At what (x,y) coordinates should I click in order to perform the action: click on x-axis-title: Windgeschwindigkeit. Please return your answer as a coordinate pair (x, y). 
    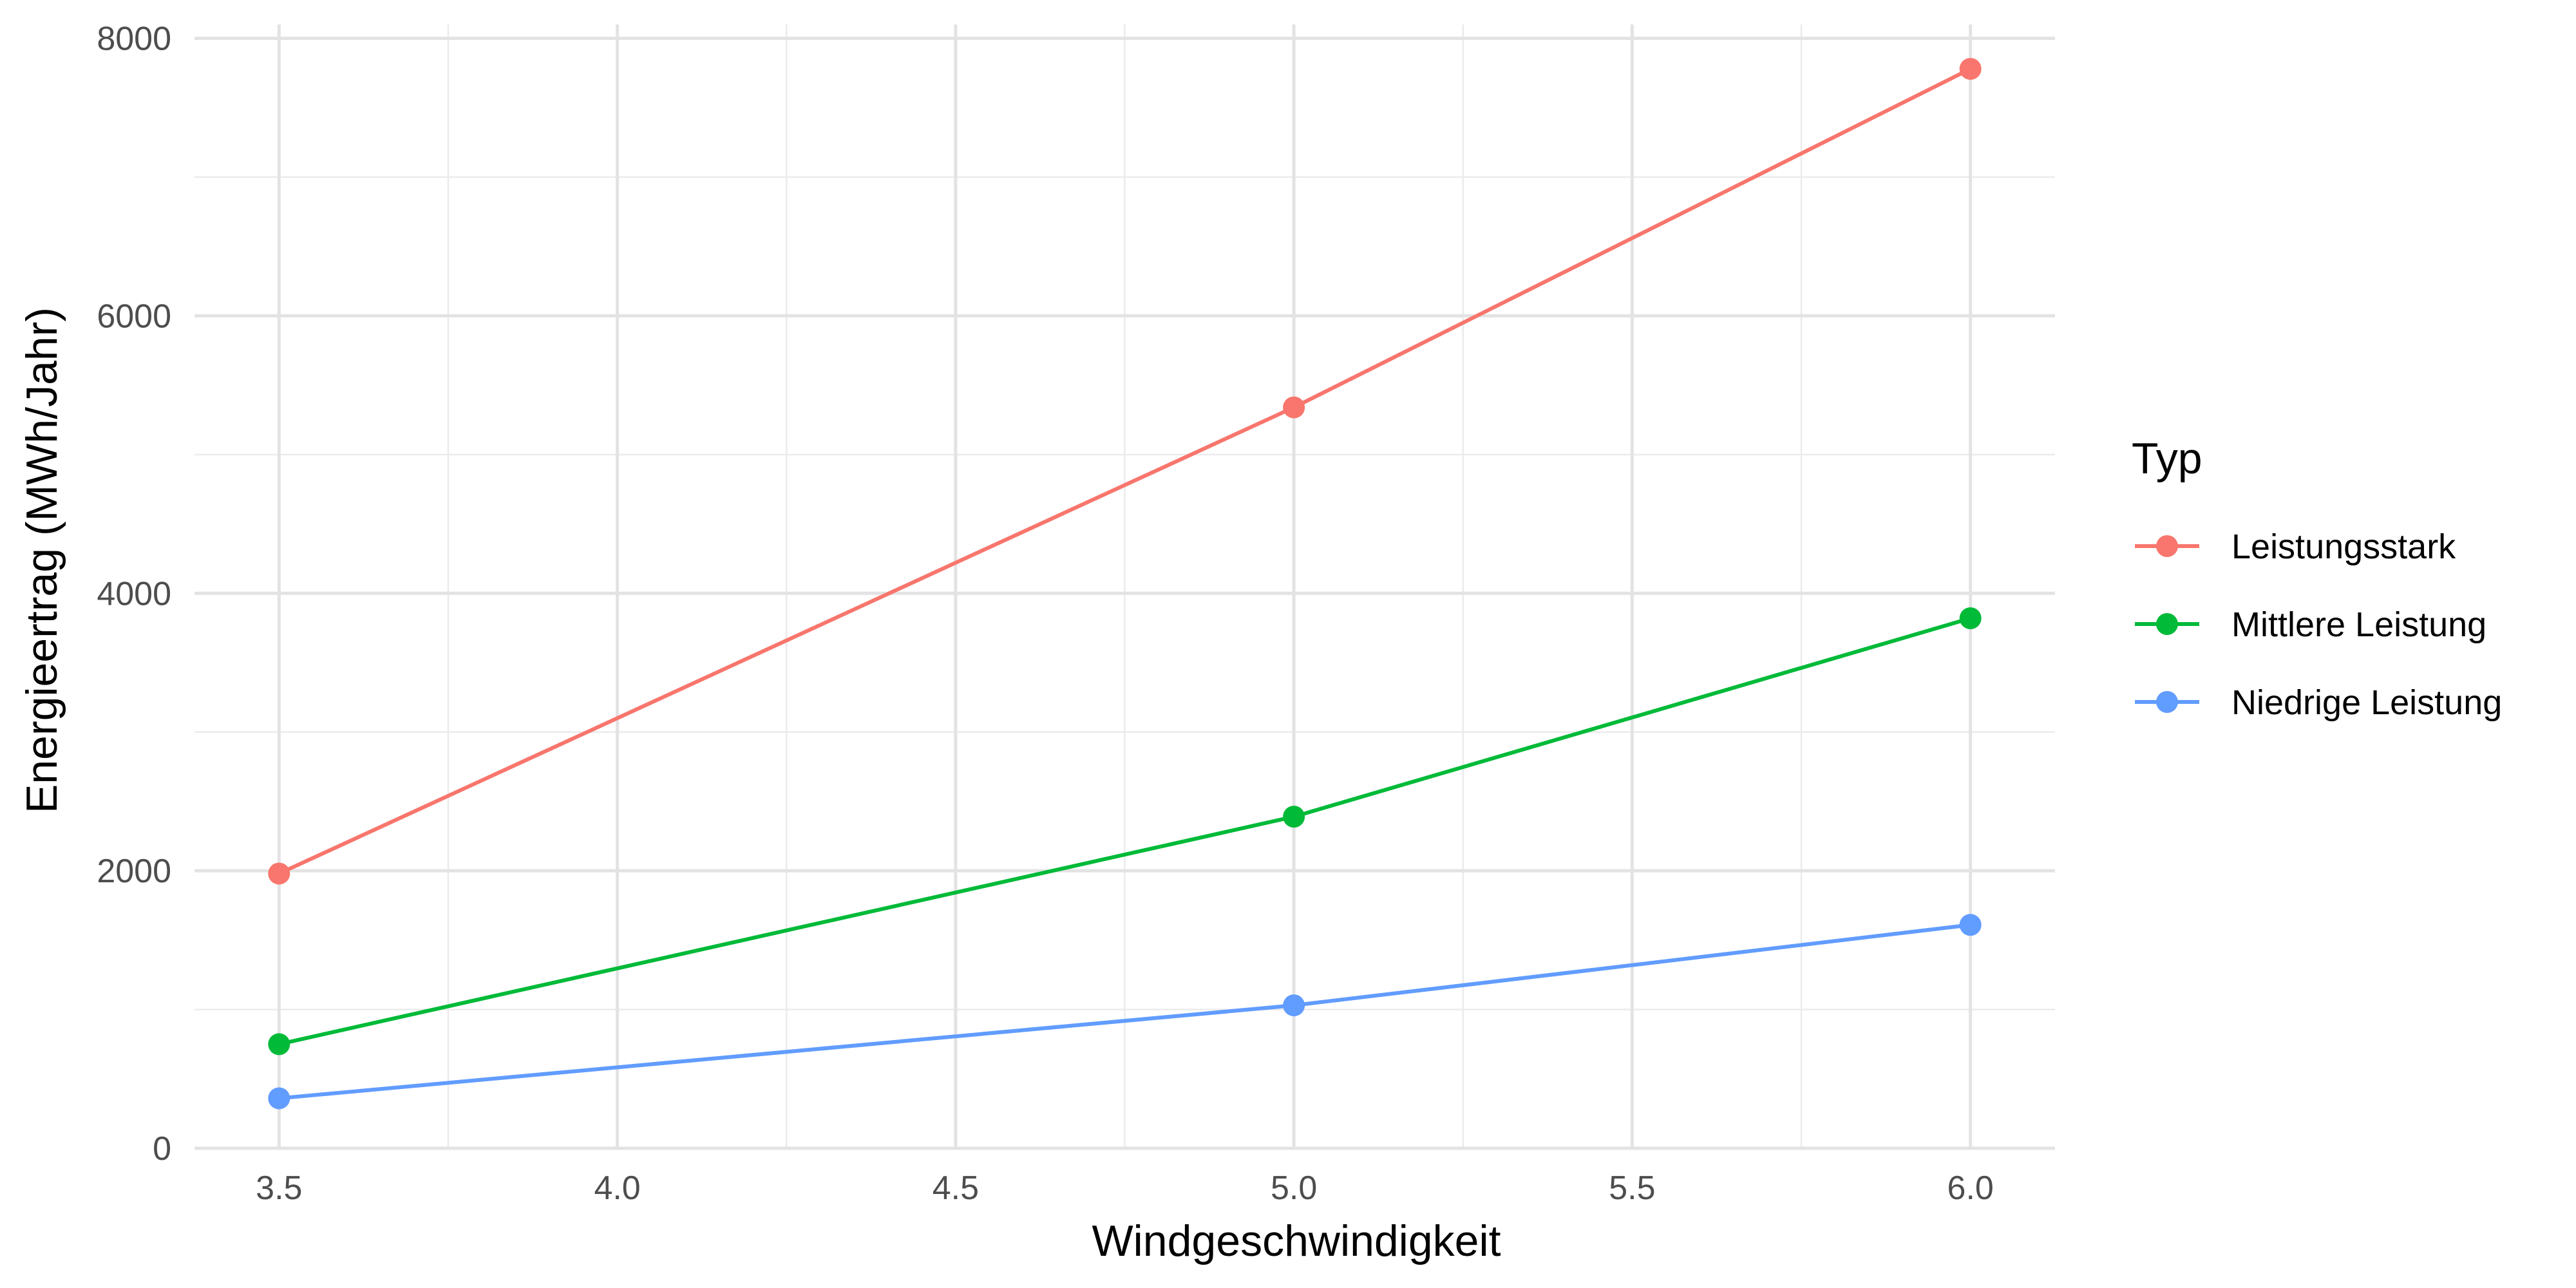
    Looking at the image, I should click on (1296, 1241).